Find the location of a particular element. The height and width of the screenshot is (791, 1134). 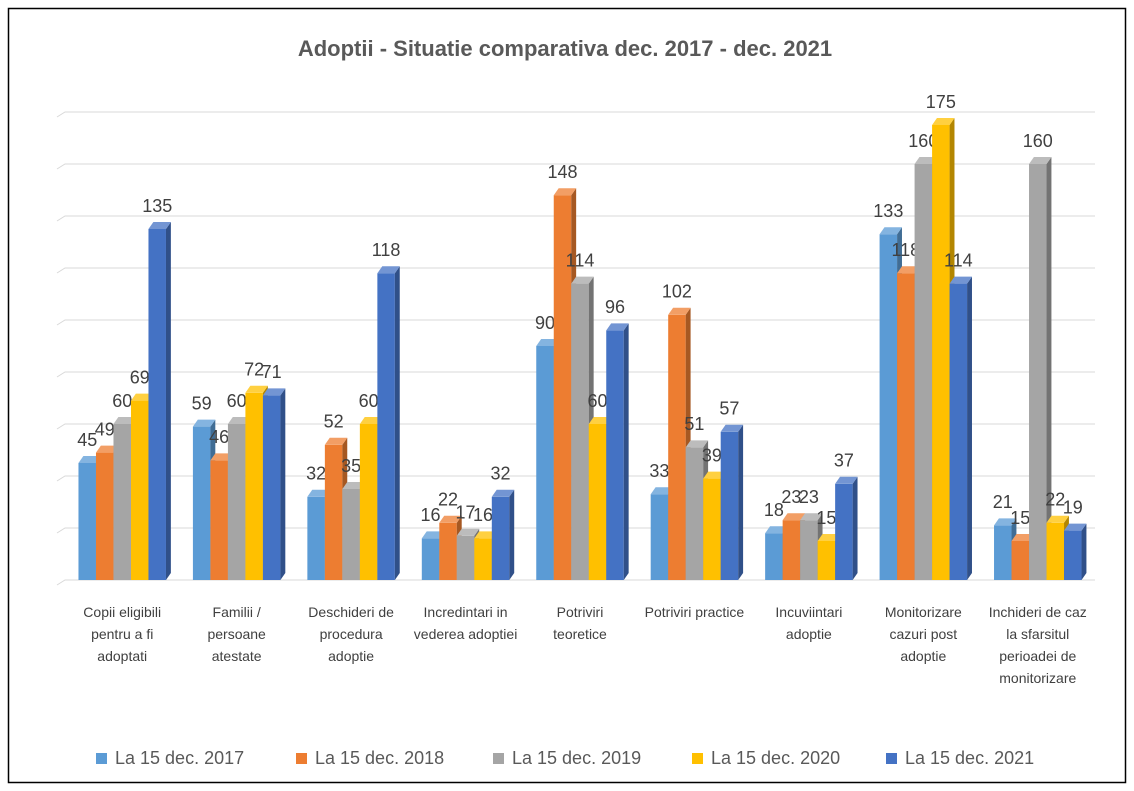

x-tick-label: Copii eligibili pentru a fi adoptati is located at coordinates (122, 634).